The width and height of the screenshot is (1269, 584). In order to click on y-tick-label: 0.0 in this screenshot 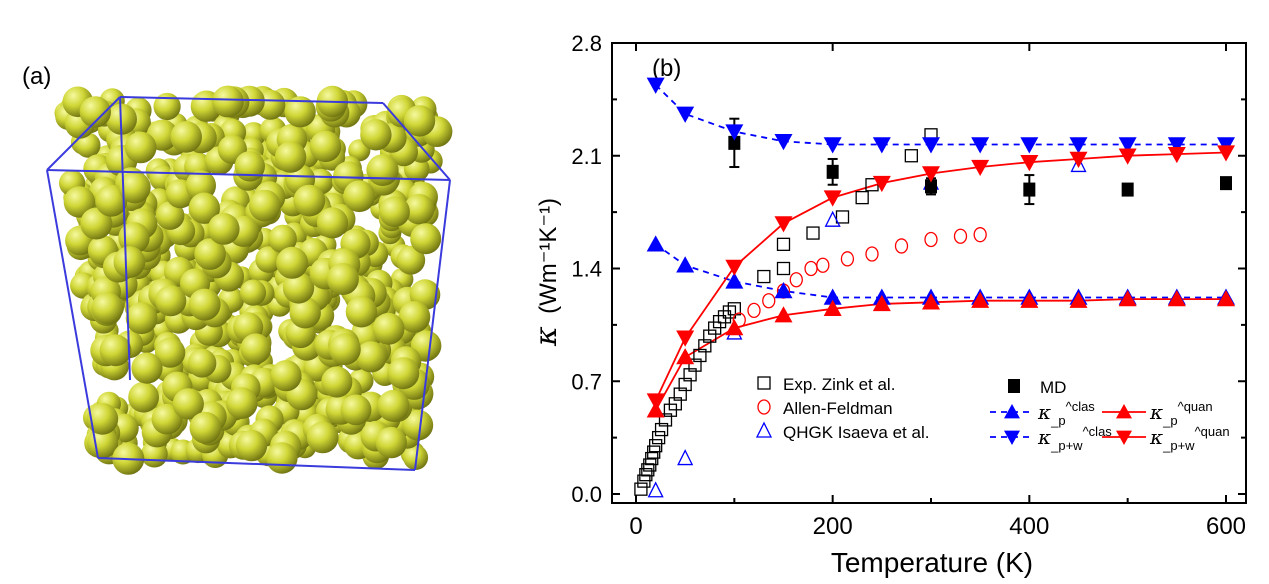, I will do `click(586, 494)`.